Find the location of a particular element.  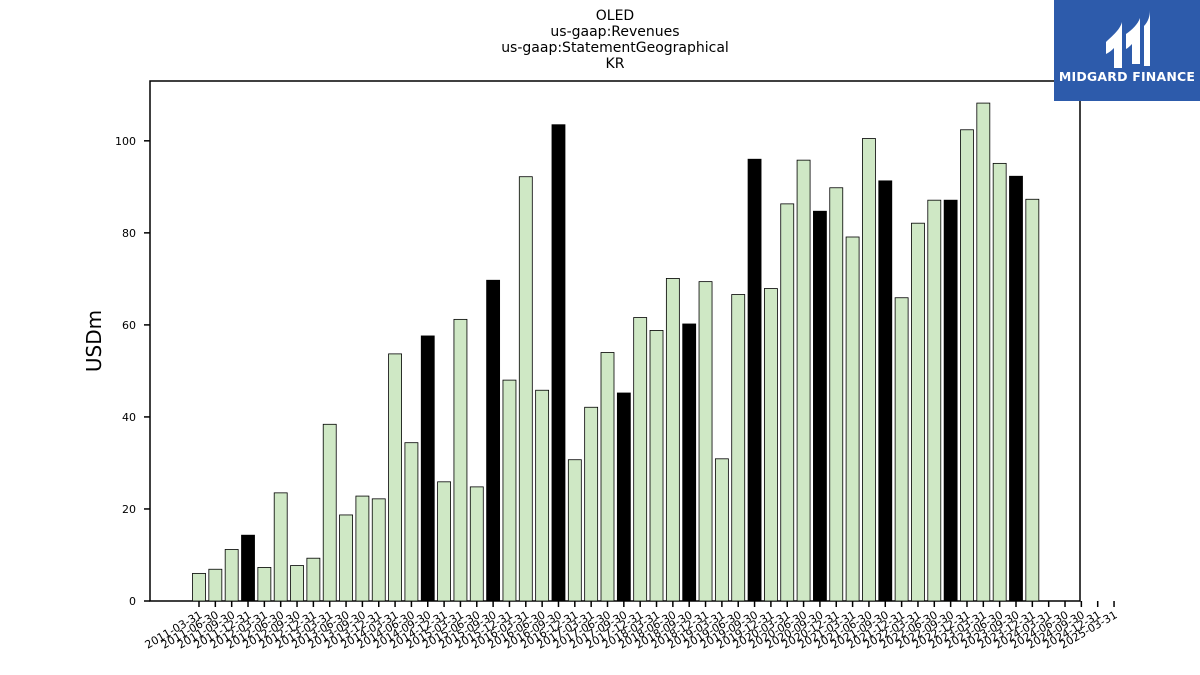

chart-title-line-4: KR is located at coordinates (615, 64).